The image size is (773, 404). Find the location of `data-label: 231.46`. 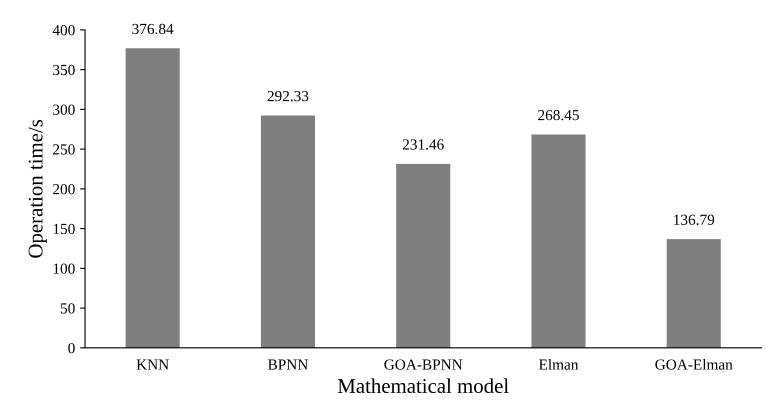

data-label: 231.46 is located at coordinates (423, 144).